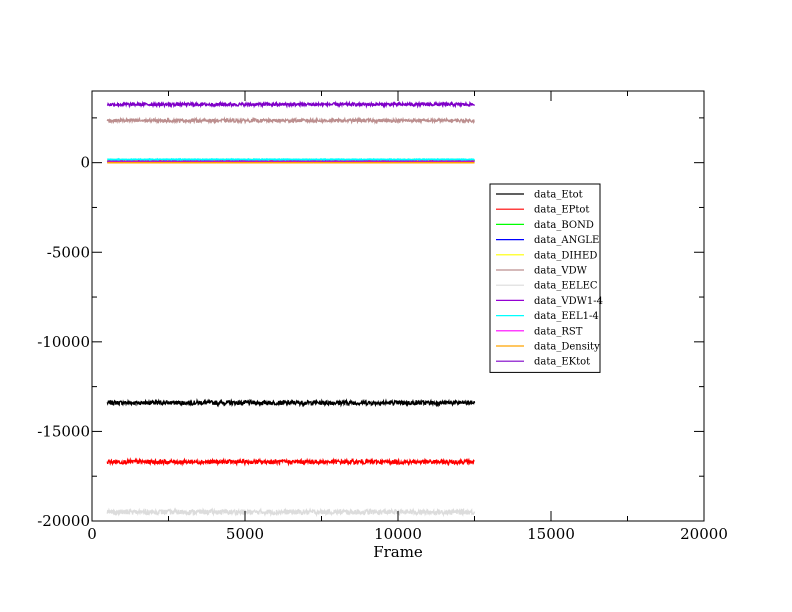 The width and height of the screenshot is (792, 612). Describe the element at coordinates (704, 534) in the screenshot. I see `x-tick-label: 20000` at that location.